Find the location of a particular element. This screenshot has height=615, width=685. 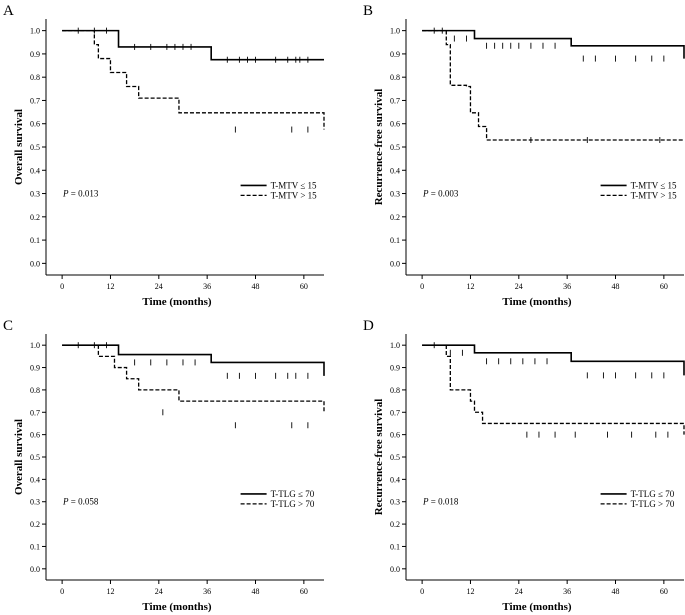

p-value: P = 0.018 is located at coordinates (440, 502).